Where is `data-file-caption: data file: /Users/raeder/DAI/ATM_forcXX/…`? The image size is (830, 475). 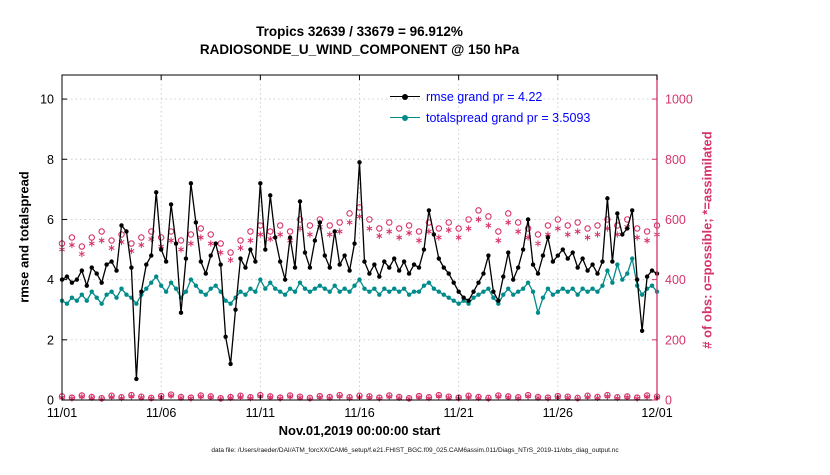 data-file-caption: data file: /Users/raeder/DAI/ATM_forcXX/… is located at coordinates (415, 450).